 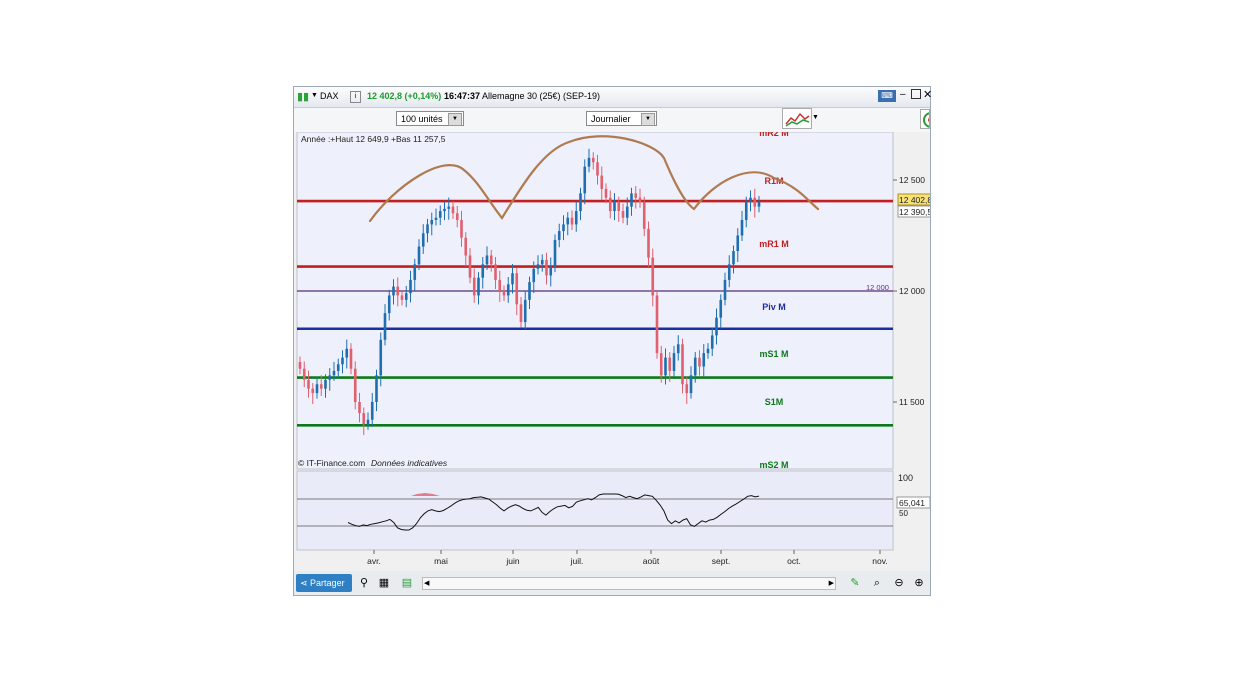 What do you see at coordinates (773, 354) in the screenshot?
I see `pivot-label: mS1 M` at bounding box center [773, 354].